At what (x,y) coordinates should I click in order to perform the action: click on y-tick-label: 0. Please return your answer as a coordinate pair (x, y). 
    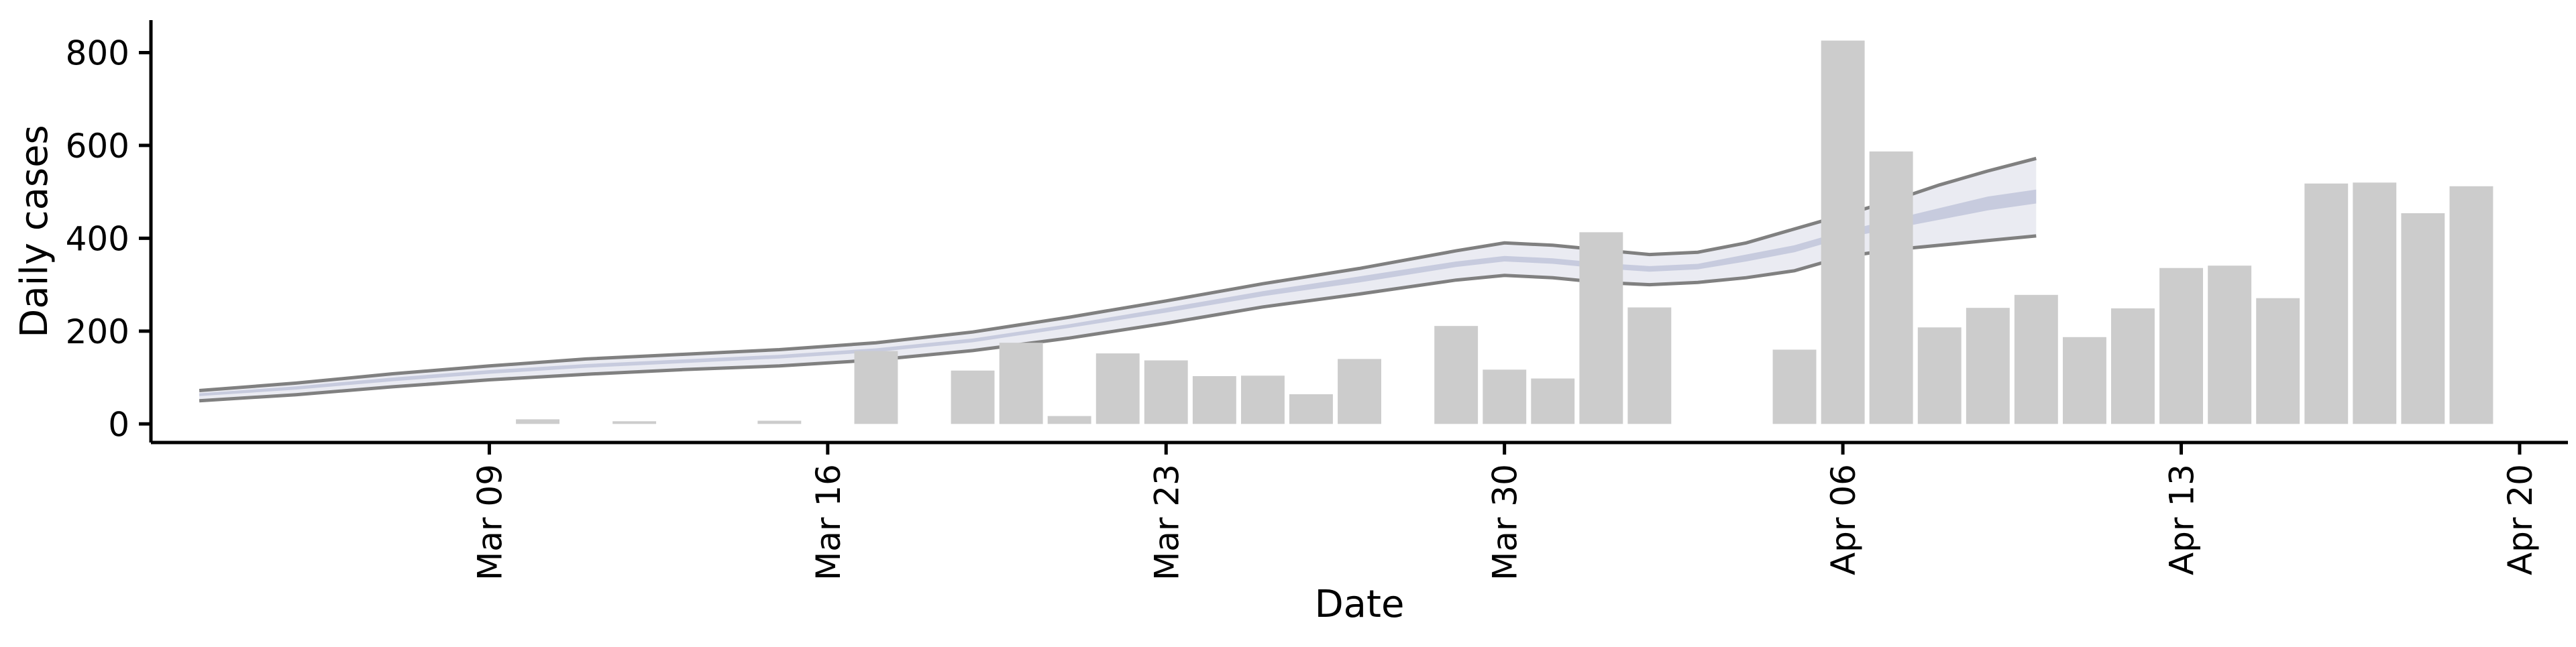
    Looking at the image, I should click on (118, 424).